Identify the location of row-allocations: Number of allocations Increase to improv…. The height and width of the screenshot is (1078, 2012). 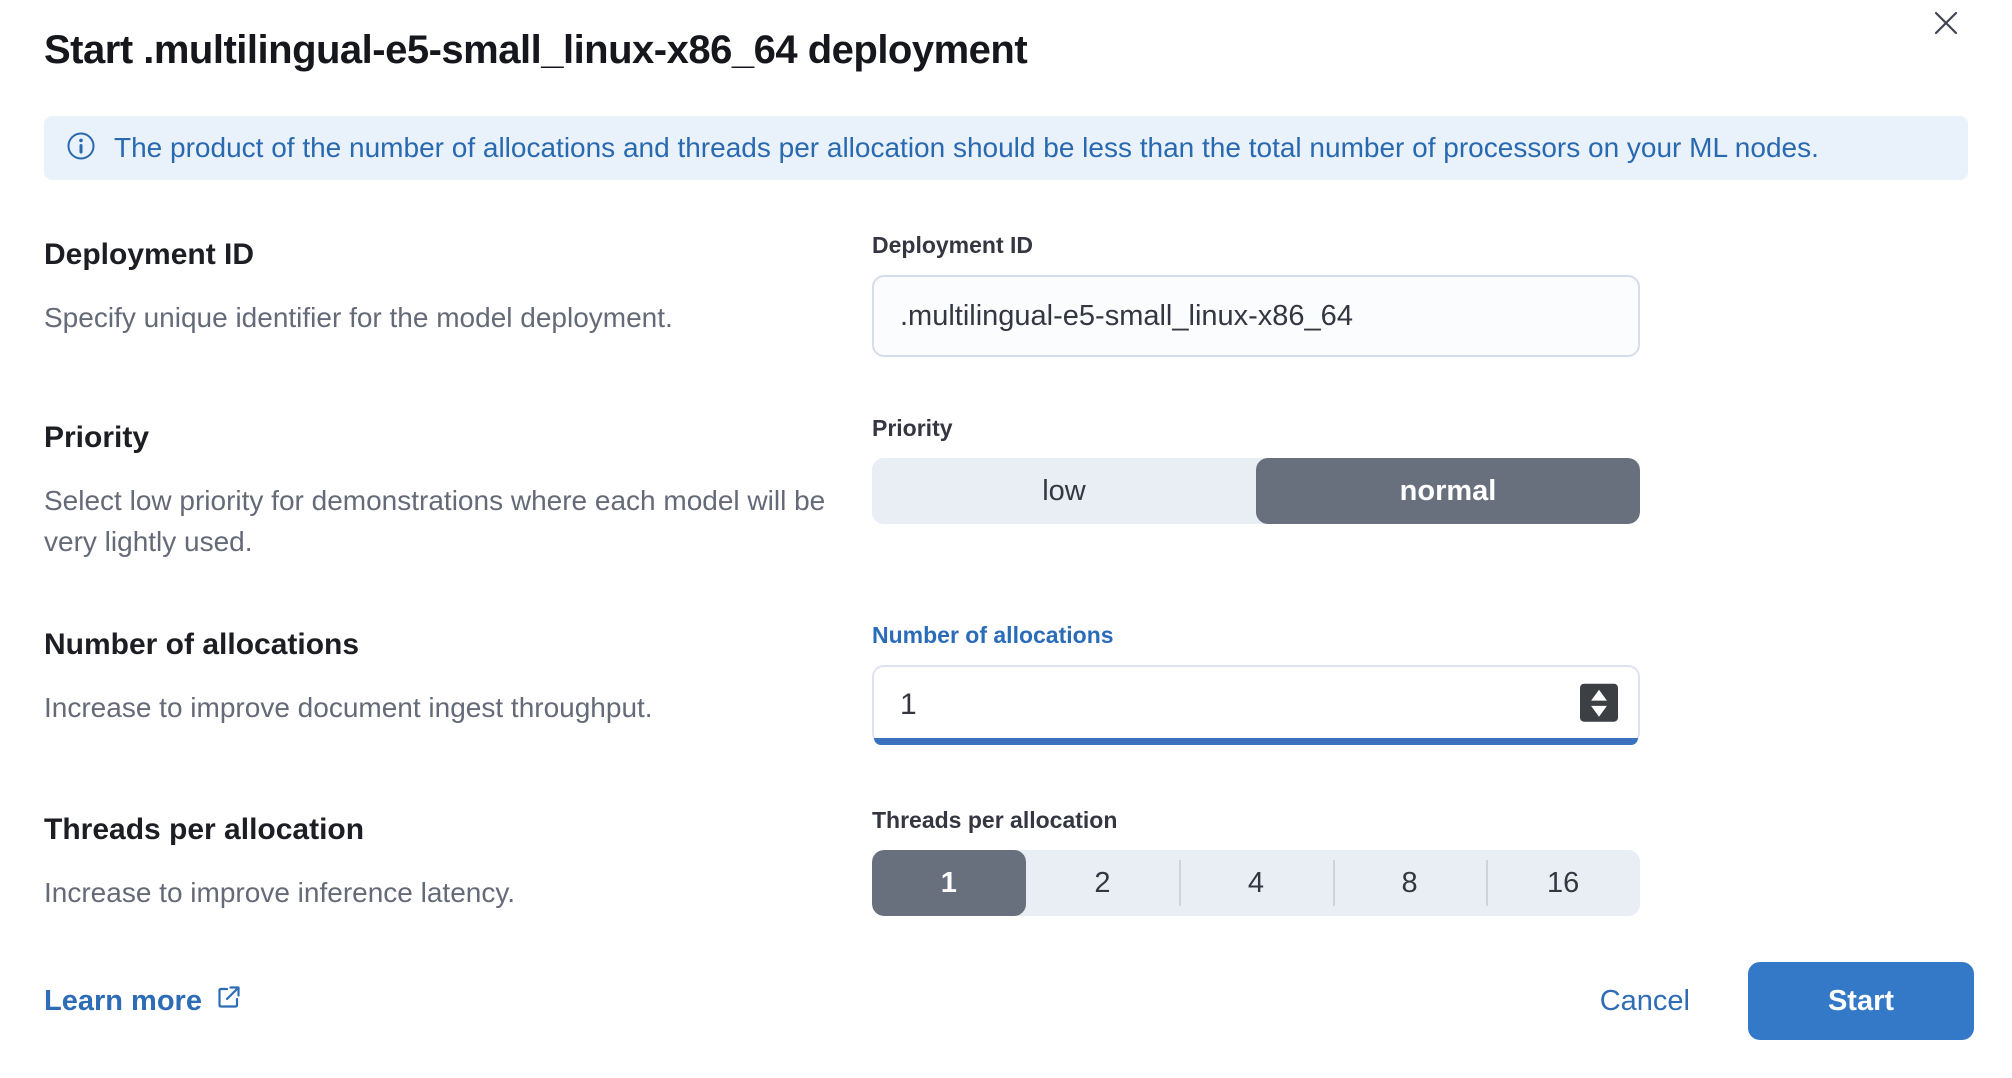
(1006, 684).